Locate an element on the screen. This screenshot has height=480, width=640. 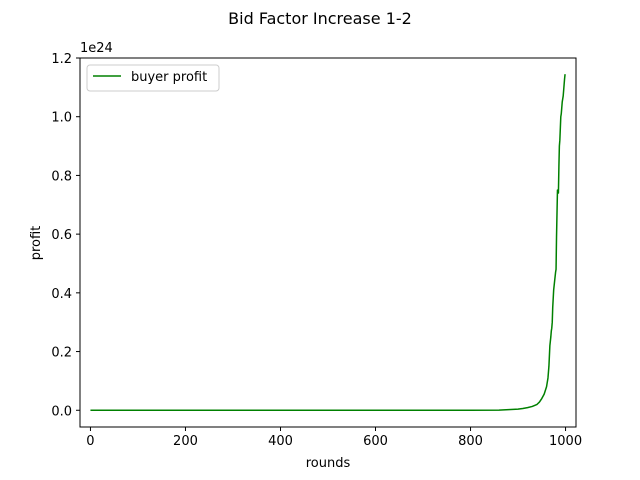
y-offset-label: 1e24 is located at coordinates (96, 48).